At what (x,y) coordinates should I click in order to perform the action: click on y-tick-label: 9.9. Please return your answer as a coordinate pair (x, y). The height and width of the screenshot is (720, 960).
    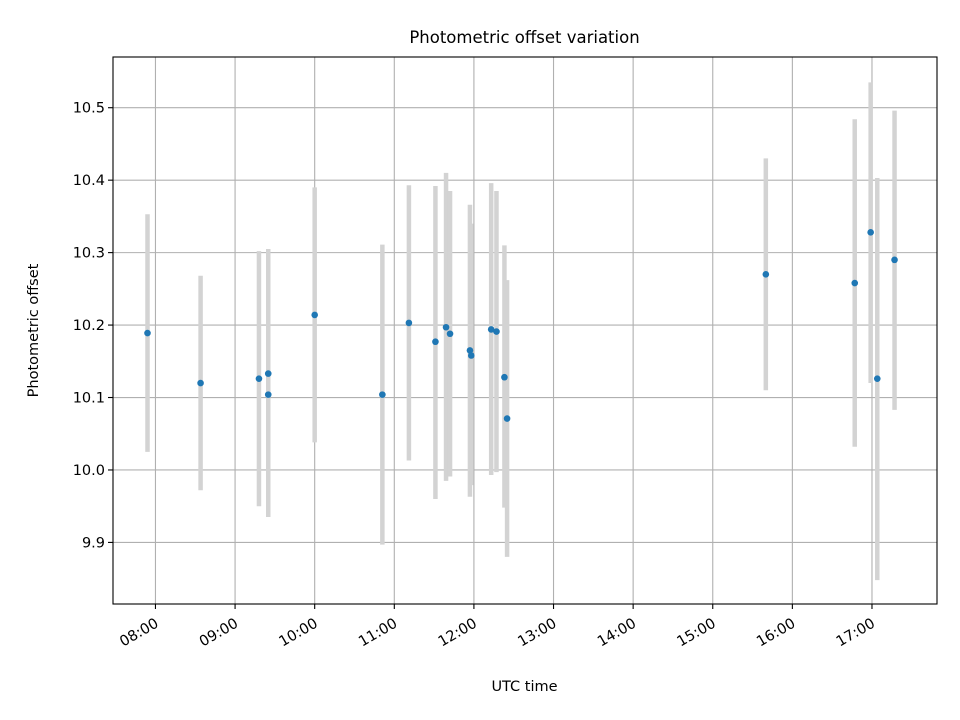
    Looking at the image, I should click on (93, 543).